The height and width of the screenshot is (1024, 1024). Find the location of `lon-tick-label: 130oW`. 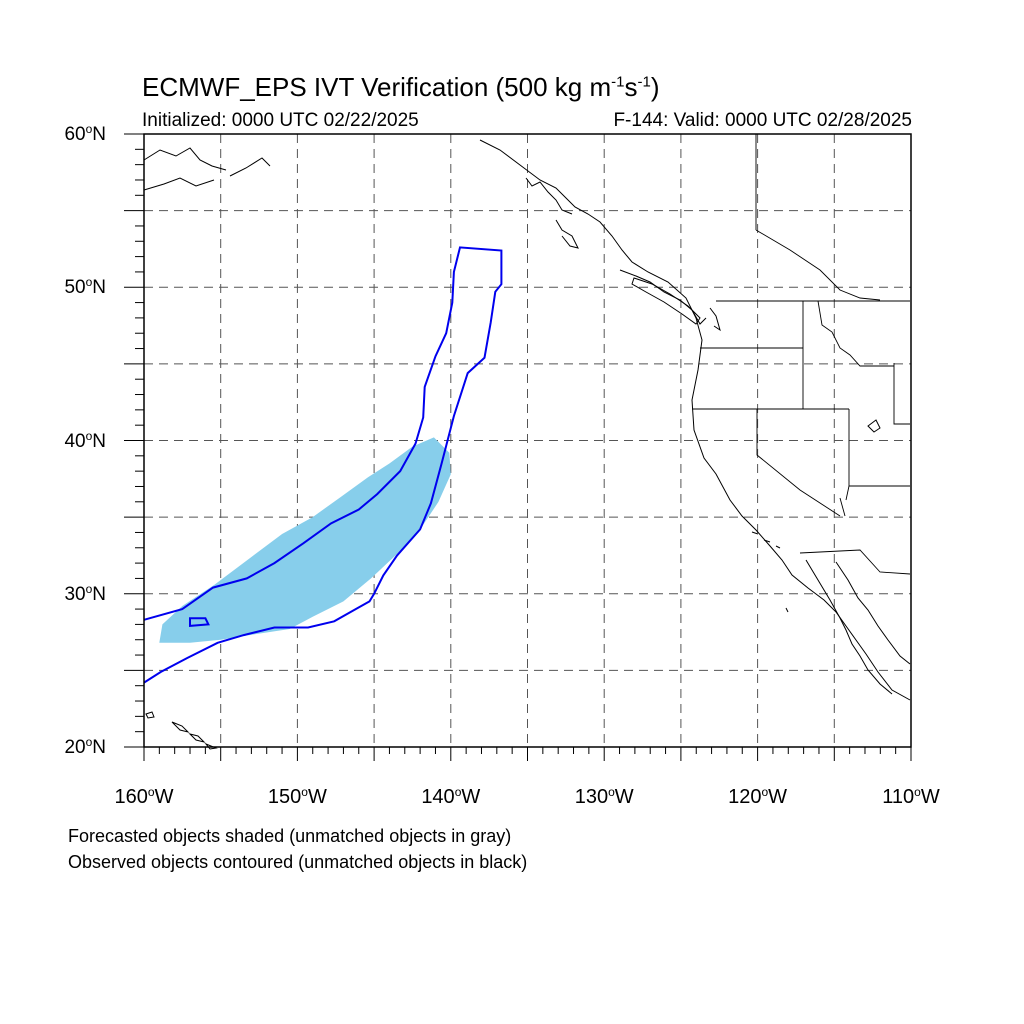

lon-tick-label: 130oW is located at coordinates (604, 796).